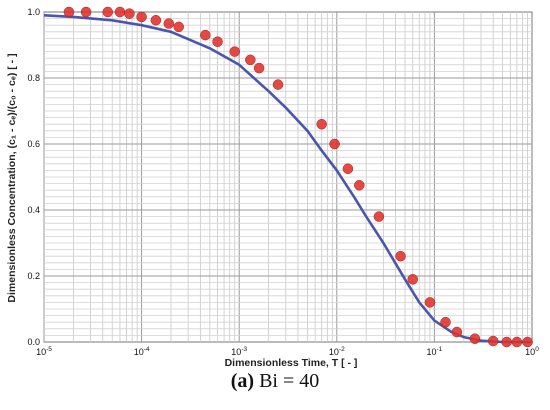  What do you see at coordinates (287, 351) in the screenshot?
I see `x-axis-ticks: 10⁻⁵ 10⁻⁴ 10⁻³ 10⁻² 10⁻¹ 10⁰` at bounding box center [287, 351].